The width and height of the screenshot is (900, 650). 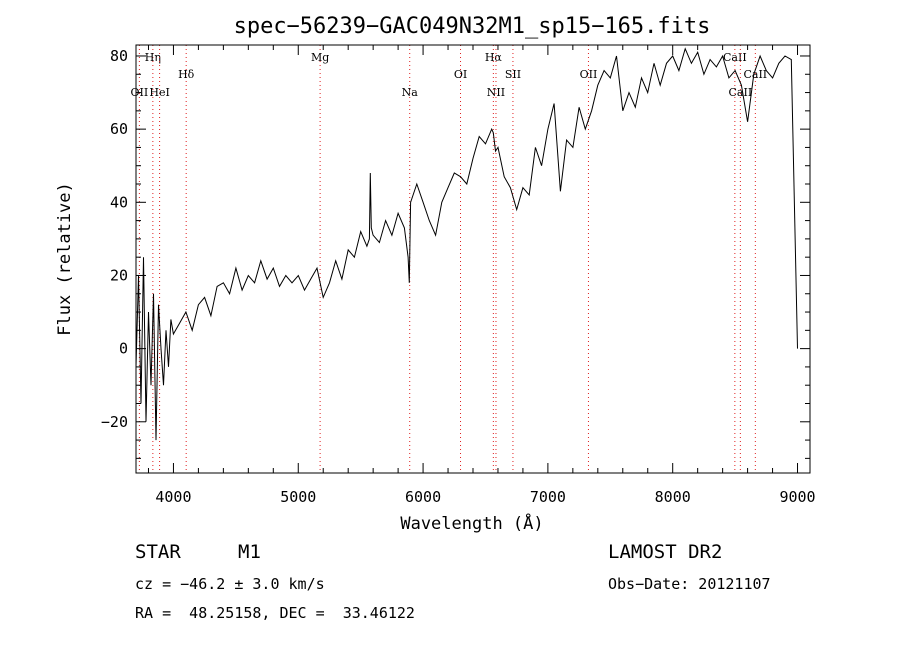 What do you see at coordinates (320, 57) in the screenshot?
I see `line-label-4: Mg` at bounding box center [320, 57].